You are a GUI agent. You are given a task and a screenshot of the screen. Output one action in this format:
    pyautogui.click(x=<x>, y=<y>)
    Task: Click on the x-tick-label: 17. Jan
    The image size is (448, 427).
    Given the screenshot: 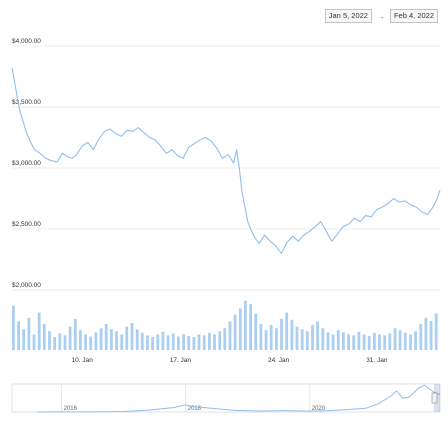 What is the action you would take?
    pyautogui.click(x=181, y=360)
    